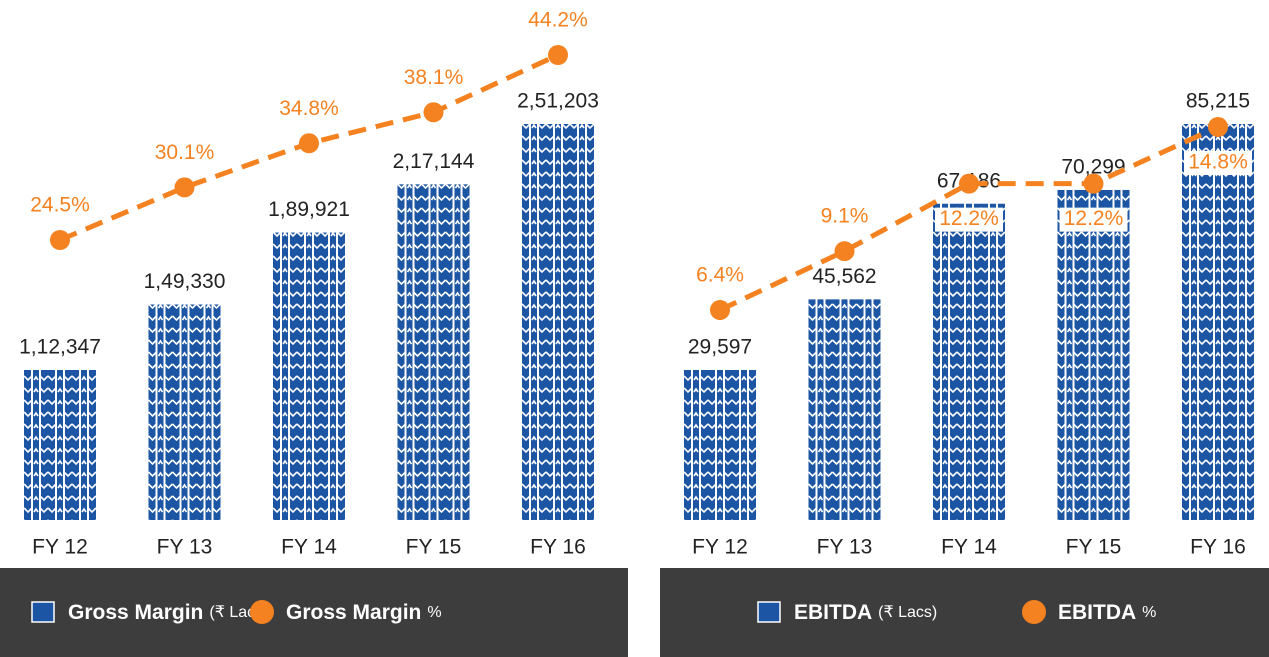 This screenshot has height=657, width=1269. What do you see at coordinates (558, 20) in the screenshot?
I see `line-value-label: 44.2%` at bounding box center [558, 20].